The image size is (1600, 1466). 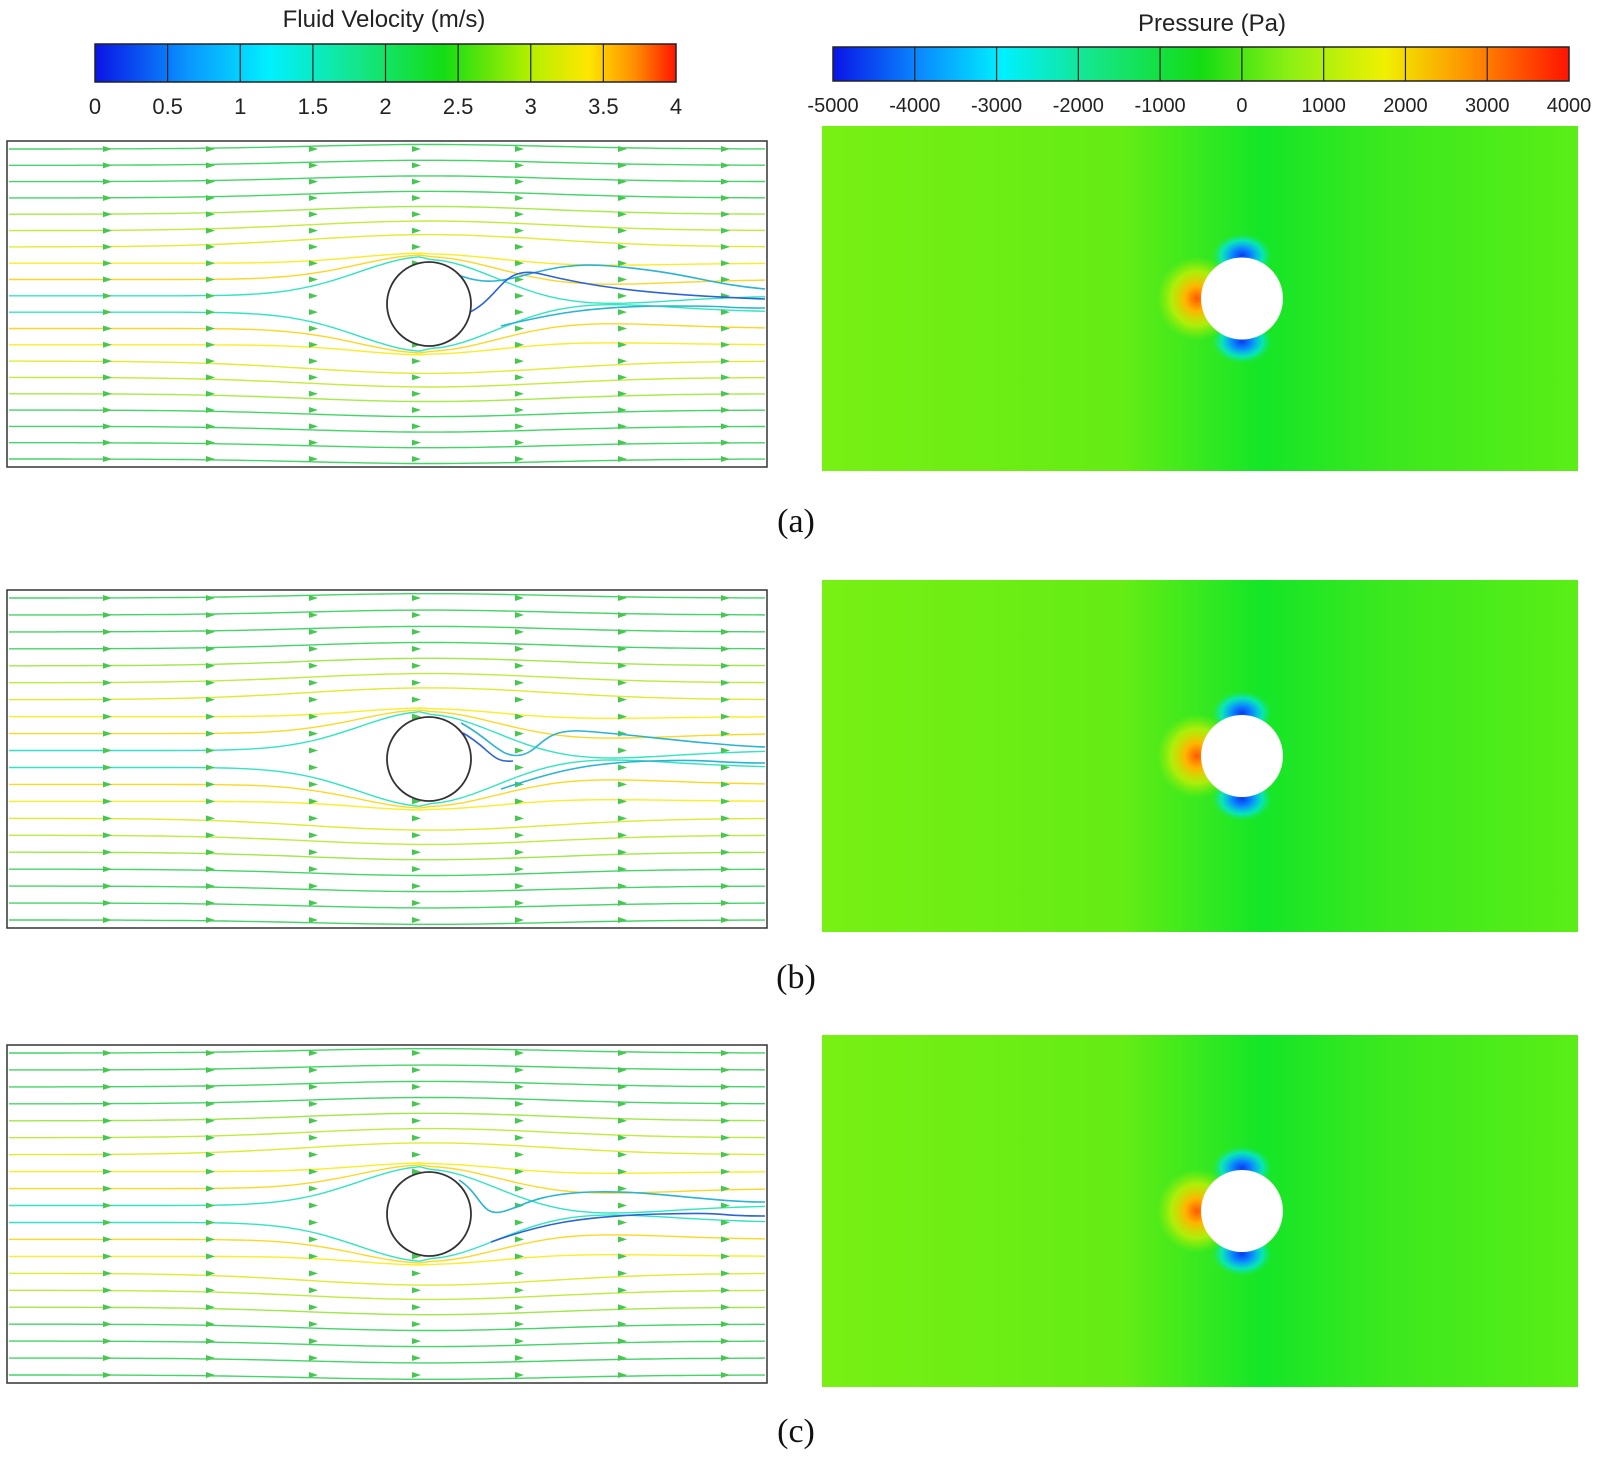 I want to click on wake-vortex, so click(x=613, y=295).